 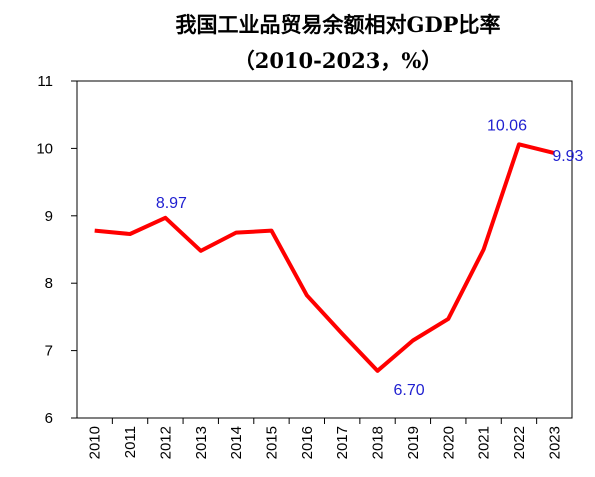 I want to click on data-label: 6.70, so click(x=409, y=390).